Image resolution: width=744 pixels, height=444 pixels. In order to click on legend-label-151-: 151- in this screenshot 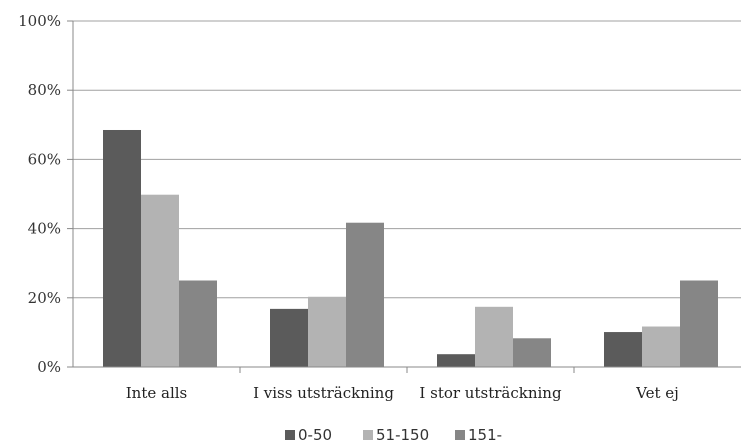, I will do `click(485, 435)`.